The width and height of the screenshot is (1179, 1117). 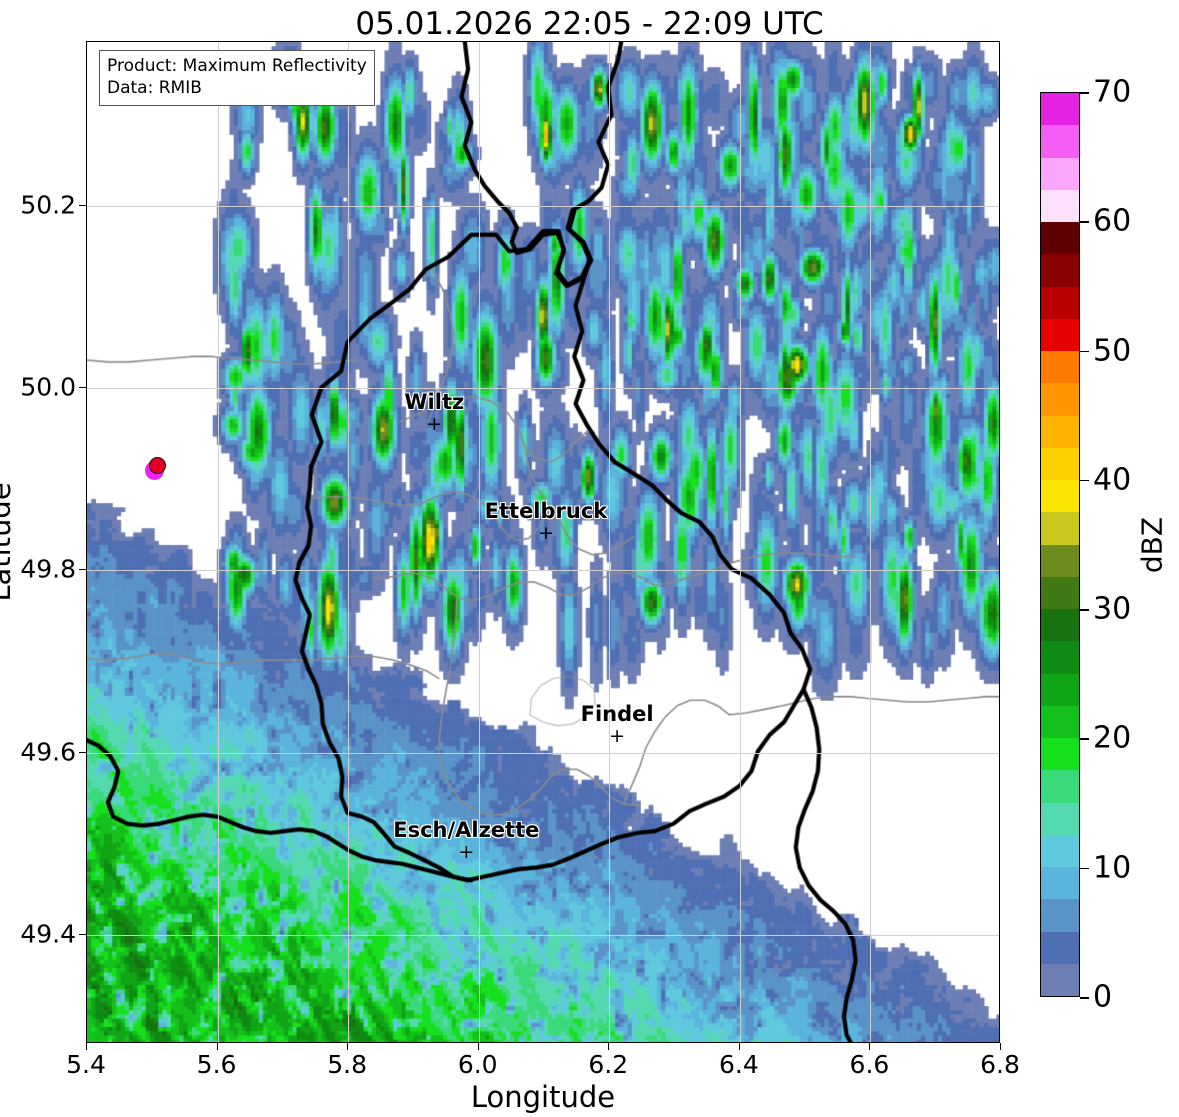 I want to click on city-label-ettelbruck: Ettelbruck +, so click(x=546, y=521).